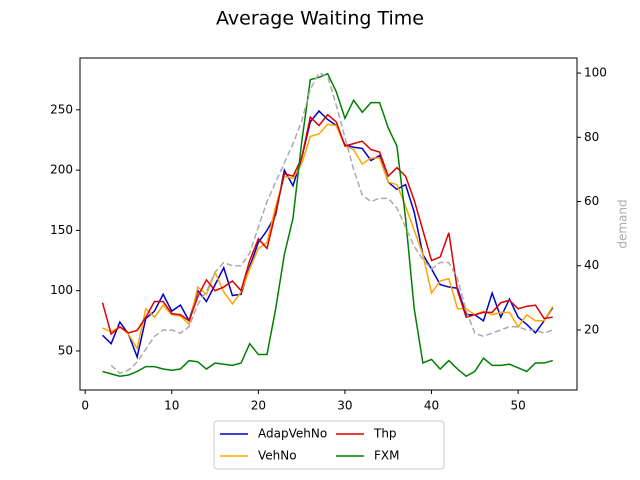 The image size is (640, 480). What do you see at coordinates (61, 290) in the screenshot?
I see `y-tick-label: 100` at bounding box center [61, 290].